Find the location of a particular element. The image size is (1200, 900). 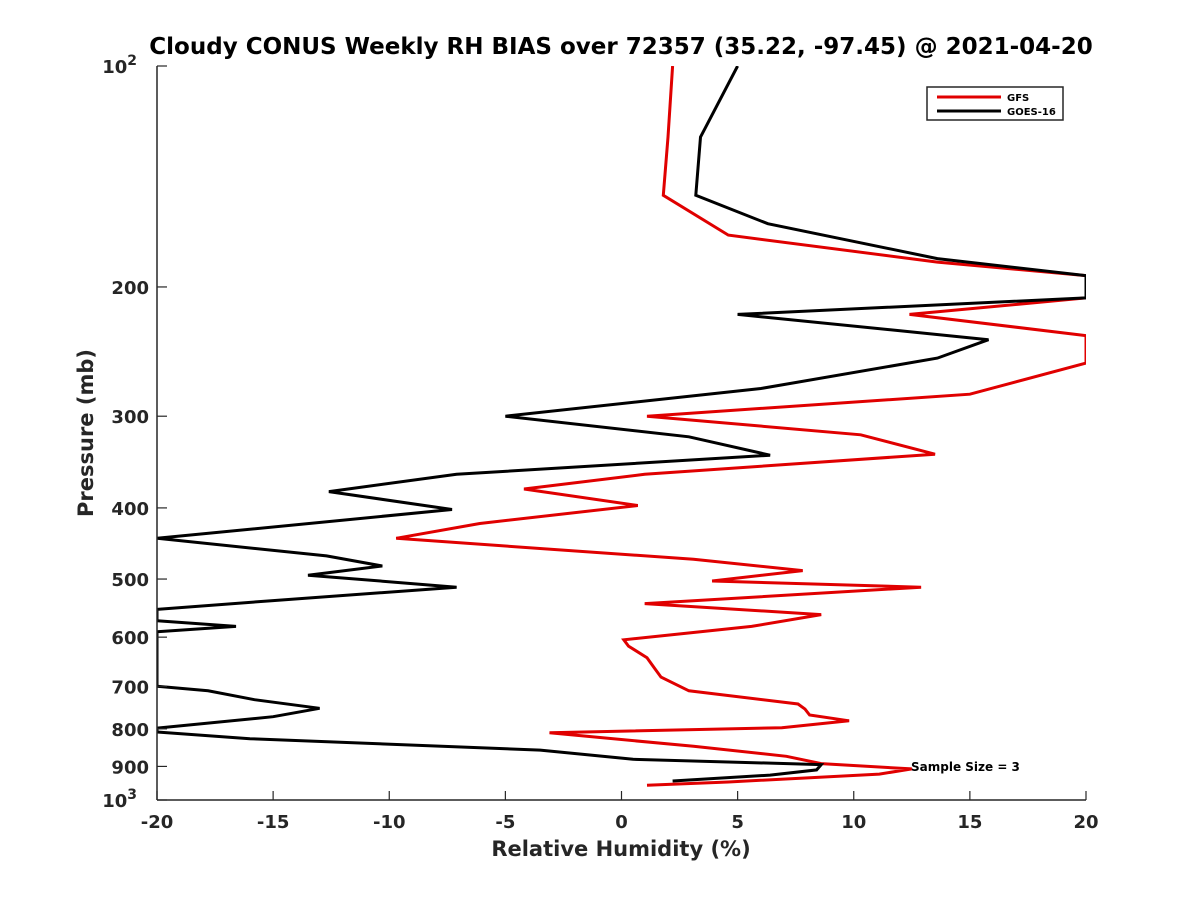

y-axis-label: Pressure (mb) is located at coordinates (86, 433).